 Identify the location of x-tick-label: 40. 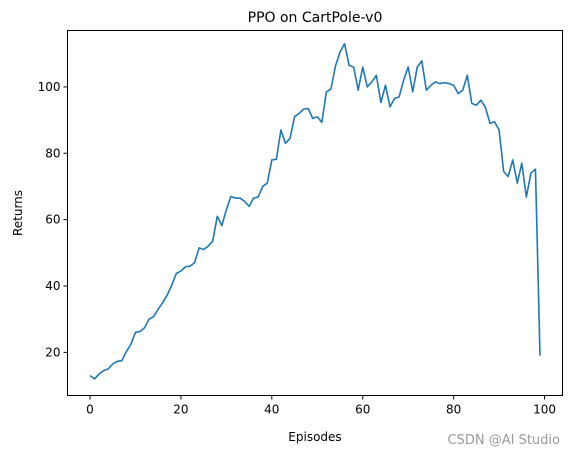
(271, 410).